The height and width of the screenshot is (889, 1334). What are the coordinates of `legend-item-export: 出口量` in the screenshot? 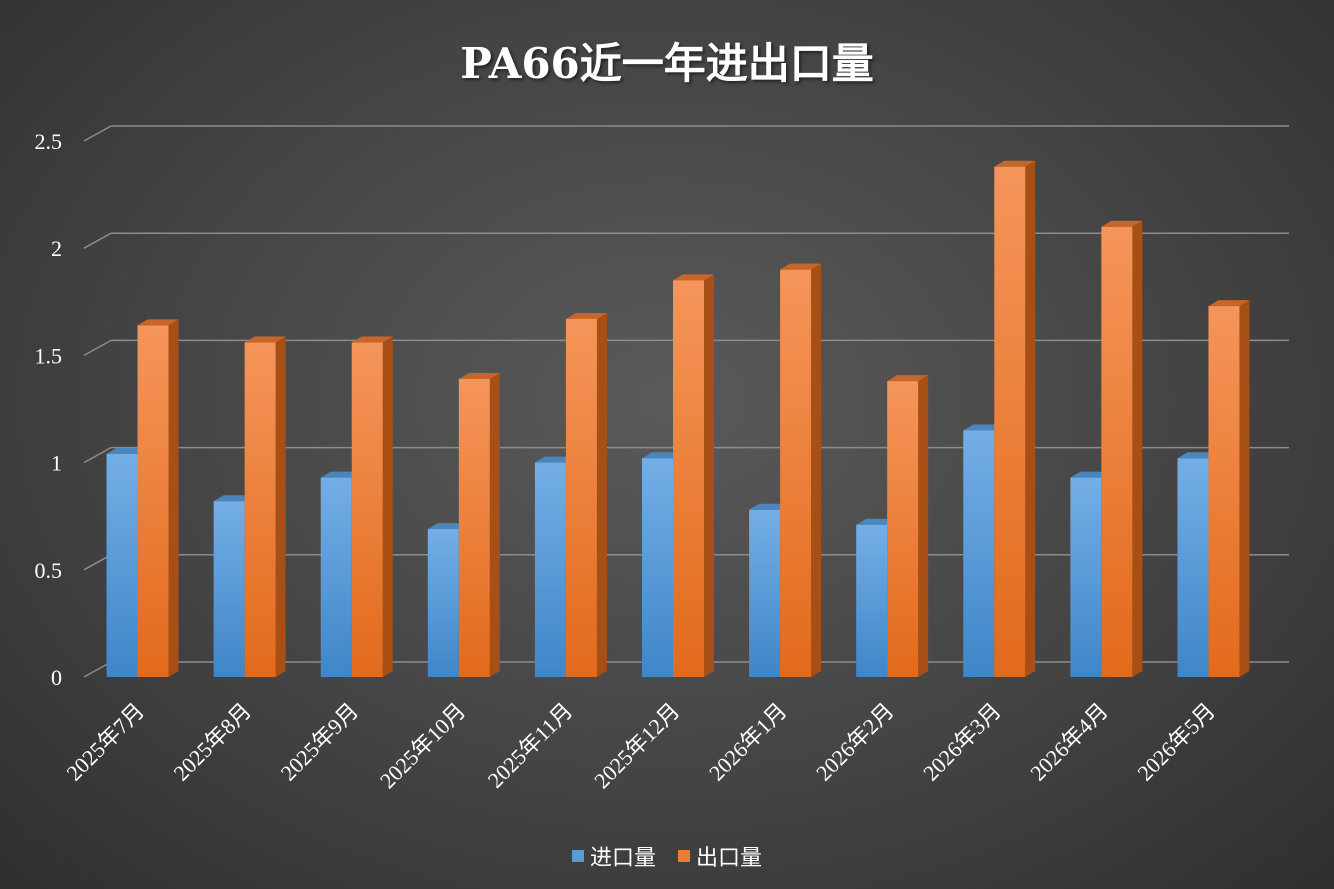 It's located at (720, 856).